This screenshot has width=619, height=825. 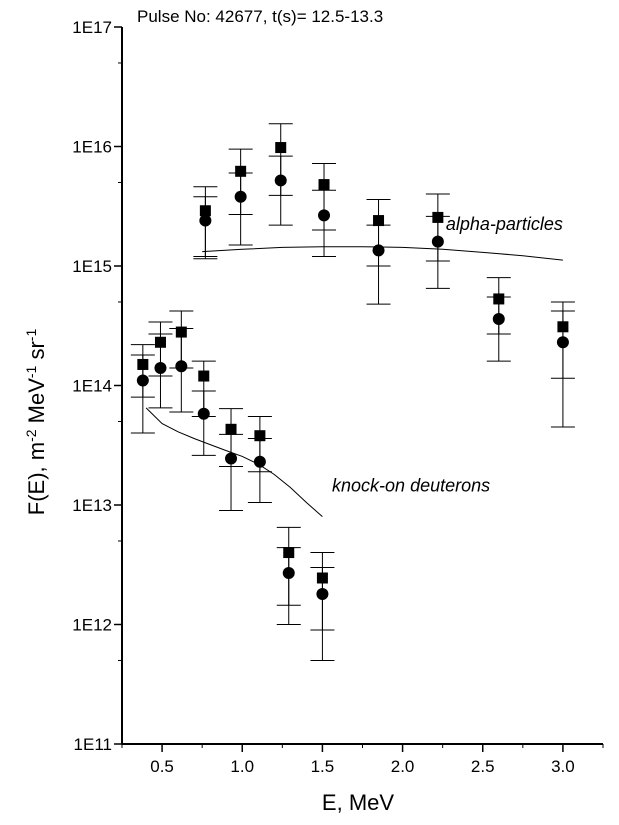 I want to click on y-tick-label: 1E11, so click(x=93, y=744).